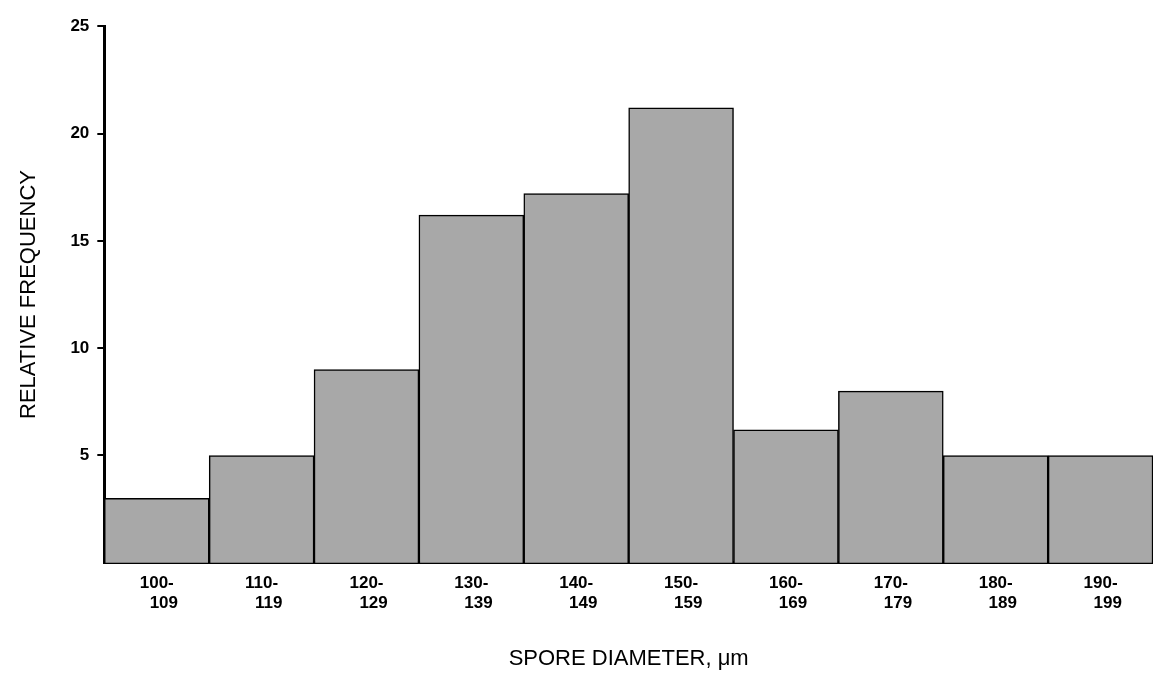 The width and height of the screenshot is (1163, 687). Describe the element at coordinates (80, 25) in the screenshot. I see `y-tick-label: 25` at that location.